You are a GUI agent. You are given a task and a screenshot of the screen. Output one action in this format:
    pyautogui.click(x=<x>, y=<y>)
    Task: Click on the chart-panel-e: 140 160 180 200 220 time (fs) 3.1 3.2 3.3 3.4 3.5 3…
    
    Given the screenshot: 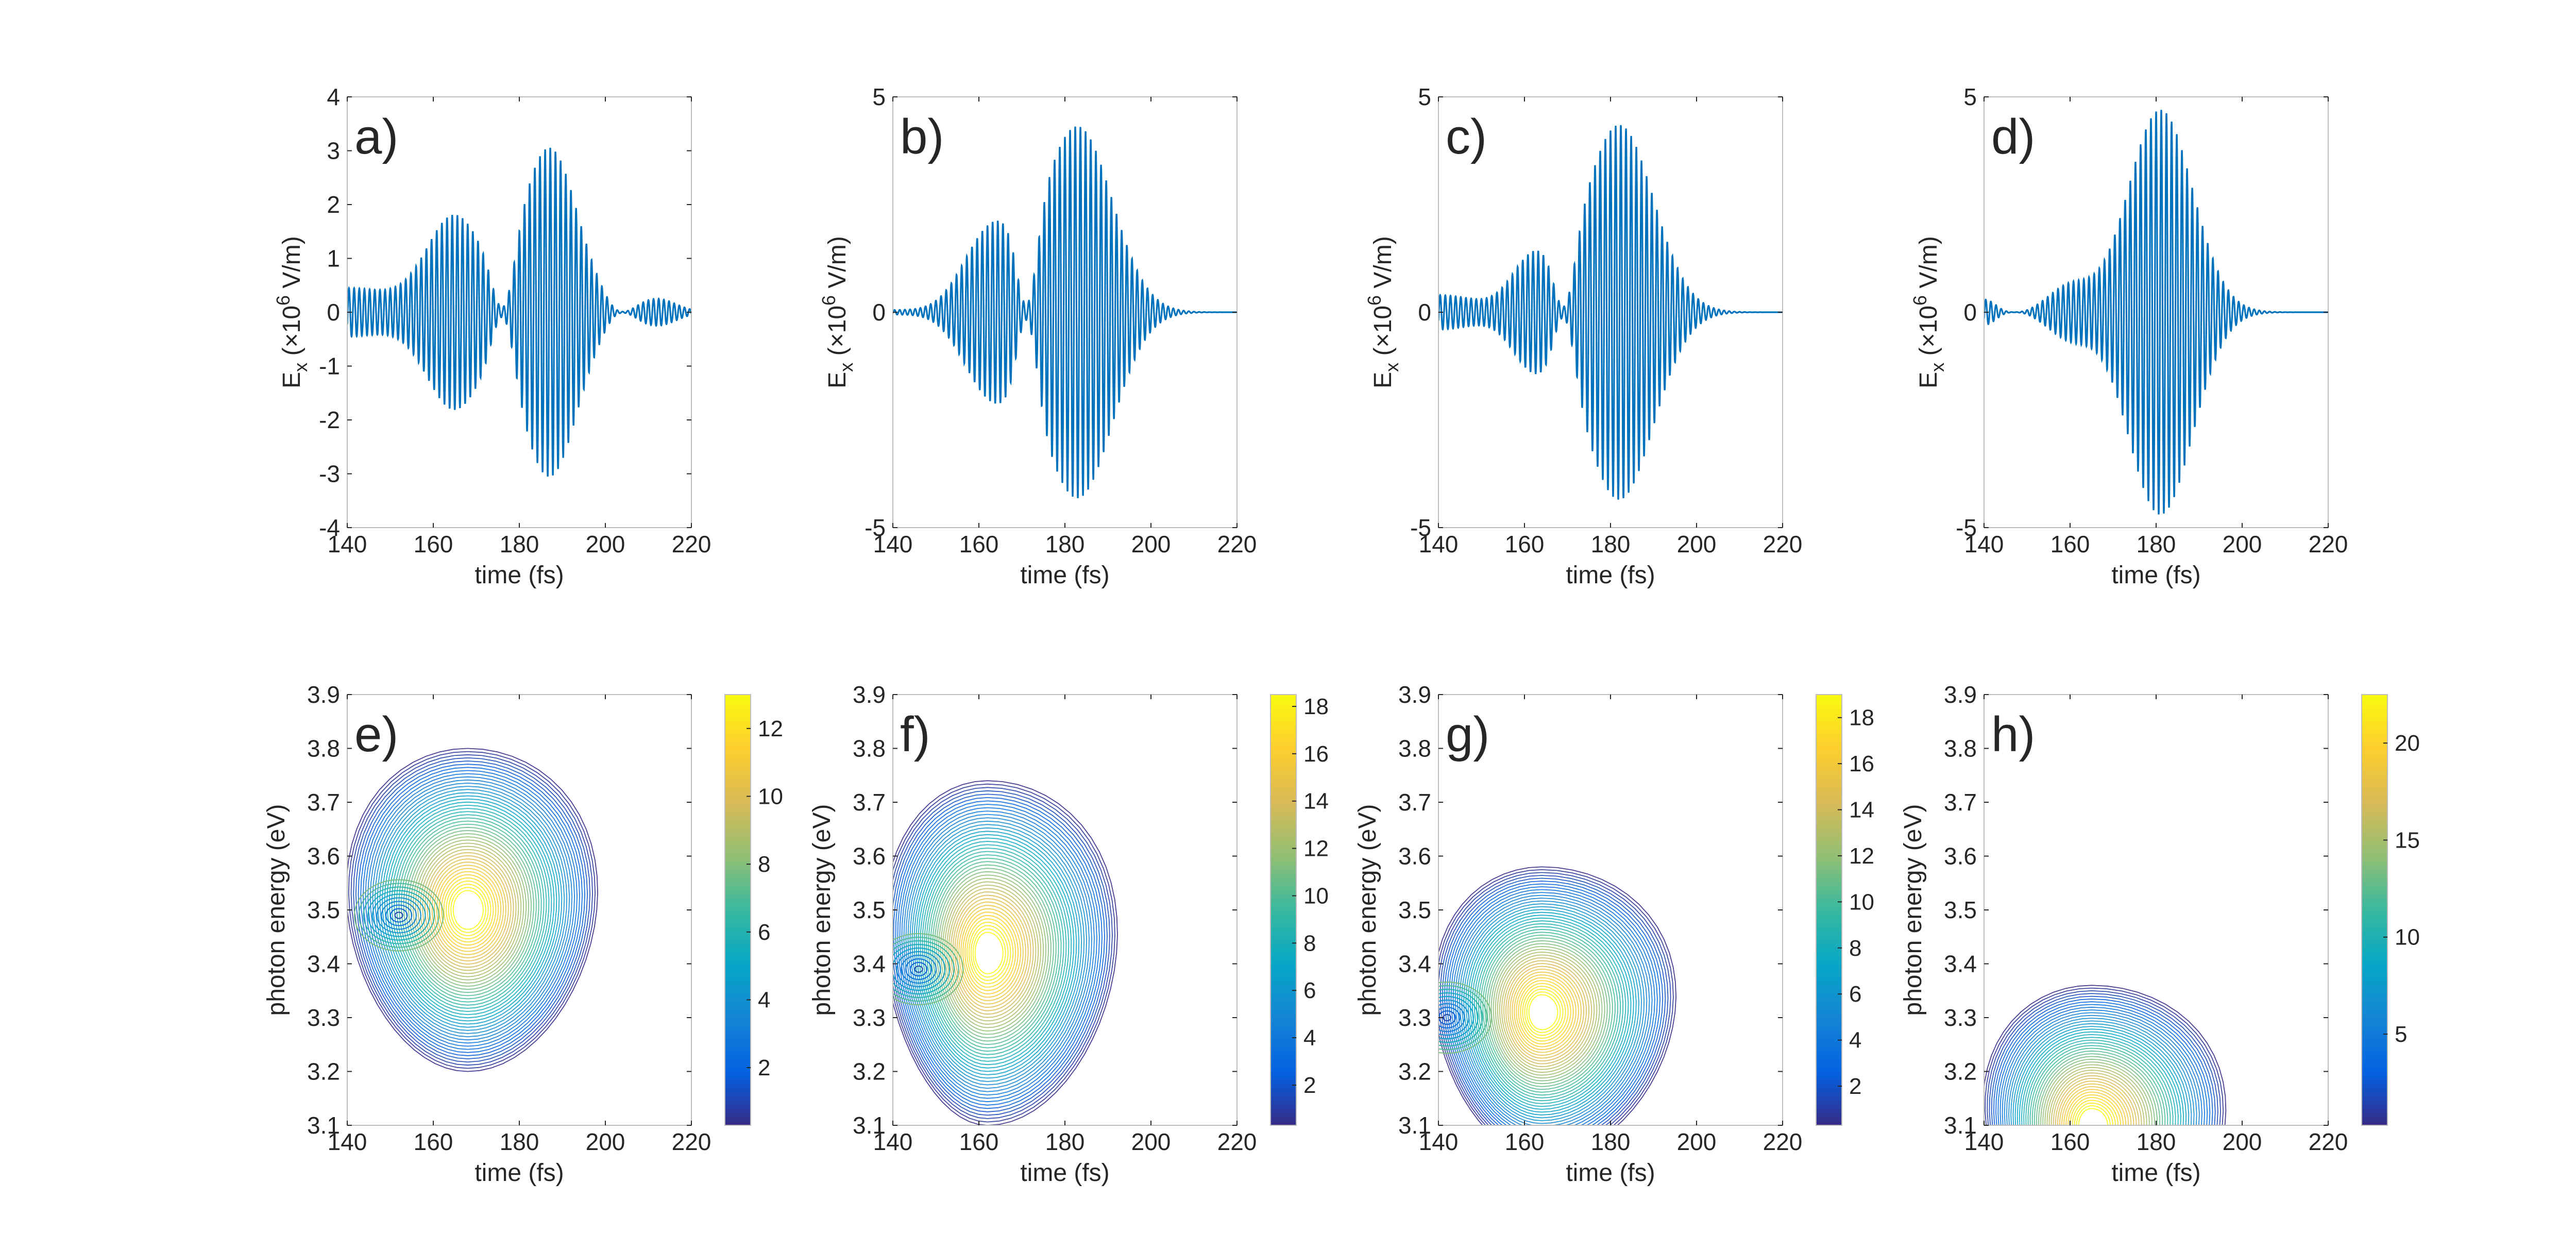 What is the action you would take?
    pyautogui.click(x=523, y=934)
    